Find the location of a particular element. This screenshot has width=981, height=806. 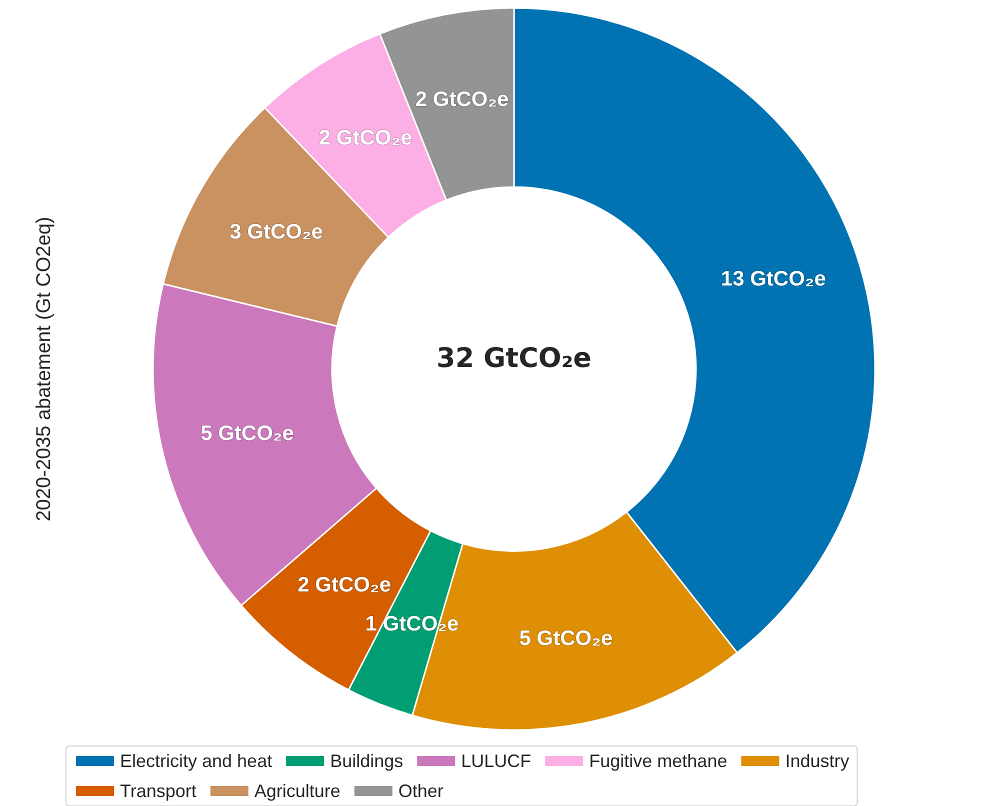

data-label: 3 GtCO₂e is located at coordinates (276, 232).